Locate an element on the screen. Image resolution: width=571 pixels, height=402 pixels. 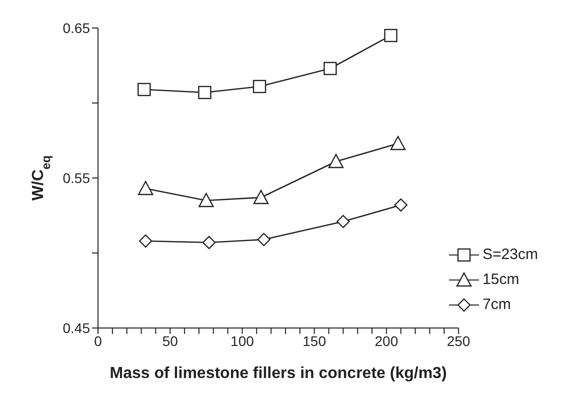
x-tick-label: 50 is located at coordinates (170, 340).